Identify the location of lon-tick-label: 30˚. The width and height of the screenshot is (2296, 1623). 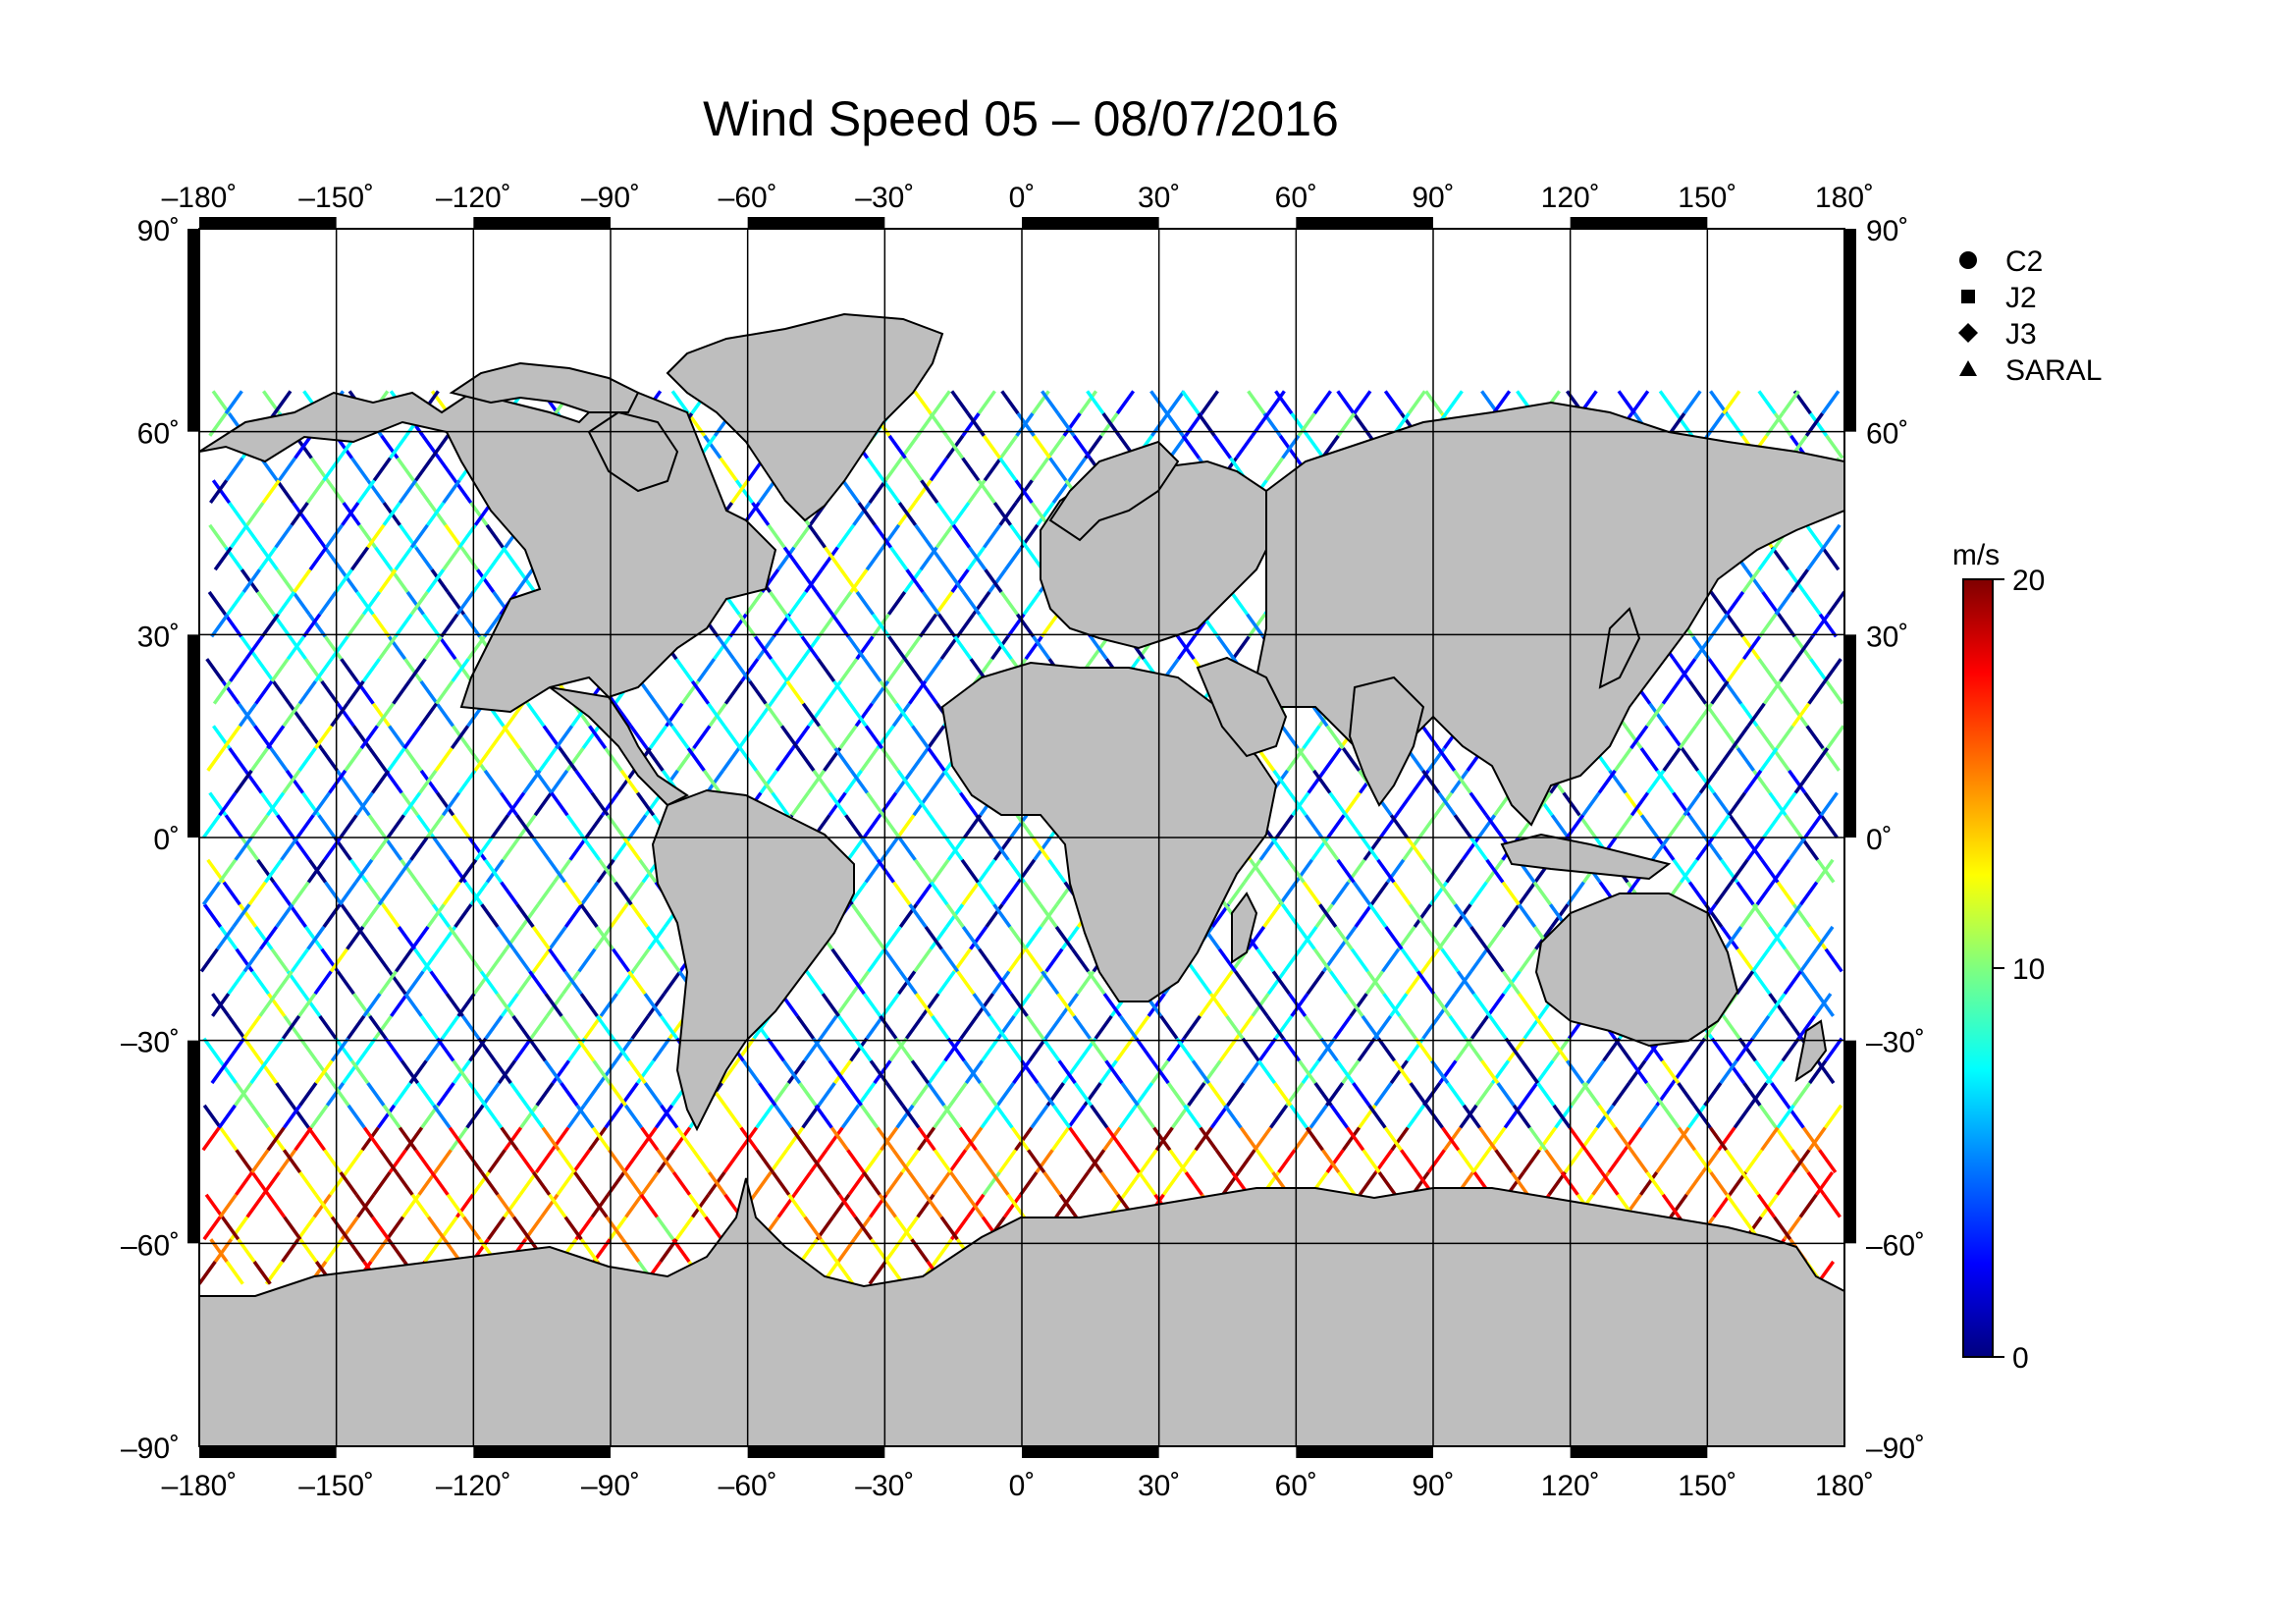
(1159, 1486).